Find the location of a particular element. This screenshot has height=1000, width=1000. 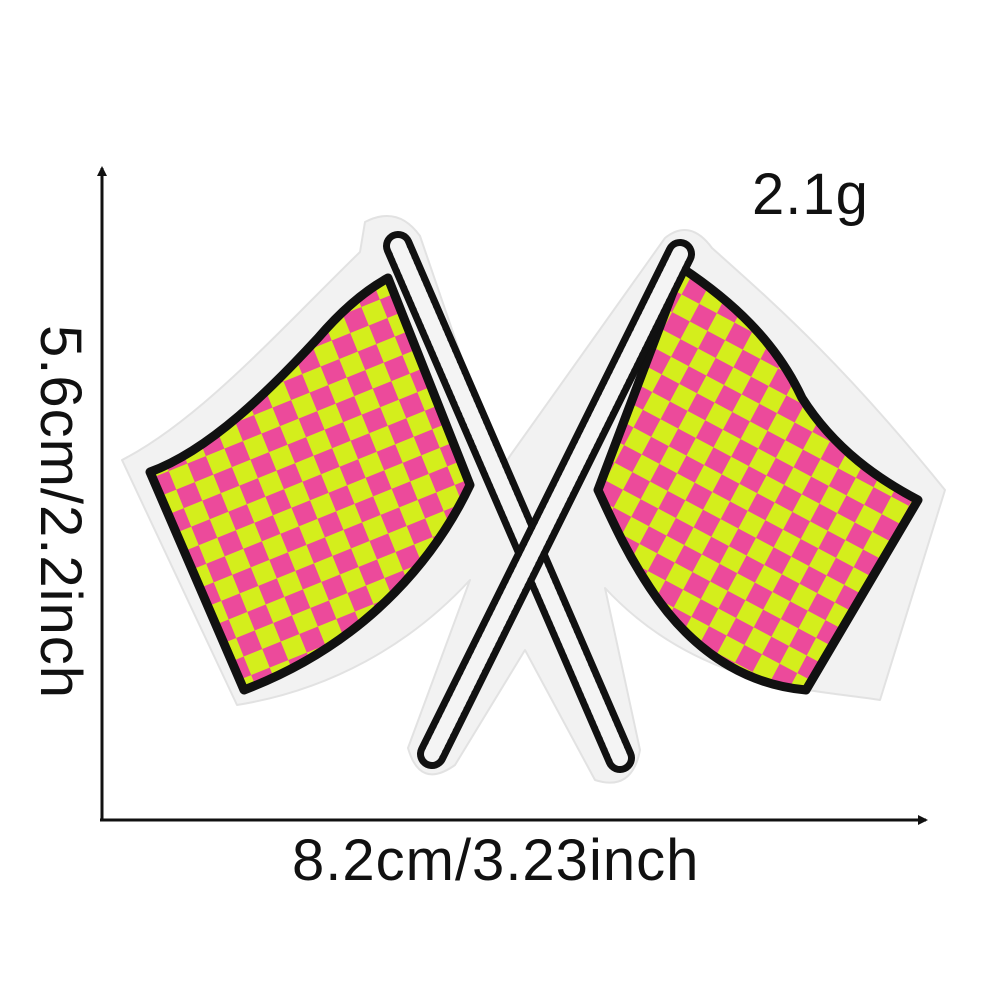

right-flag-pole is located at coordinates (556, 504).